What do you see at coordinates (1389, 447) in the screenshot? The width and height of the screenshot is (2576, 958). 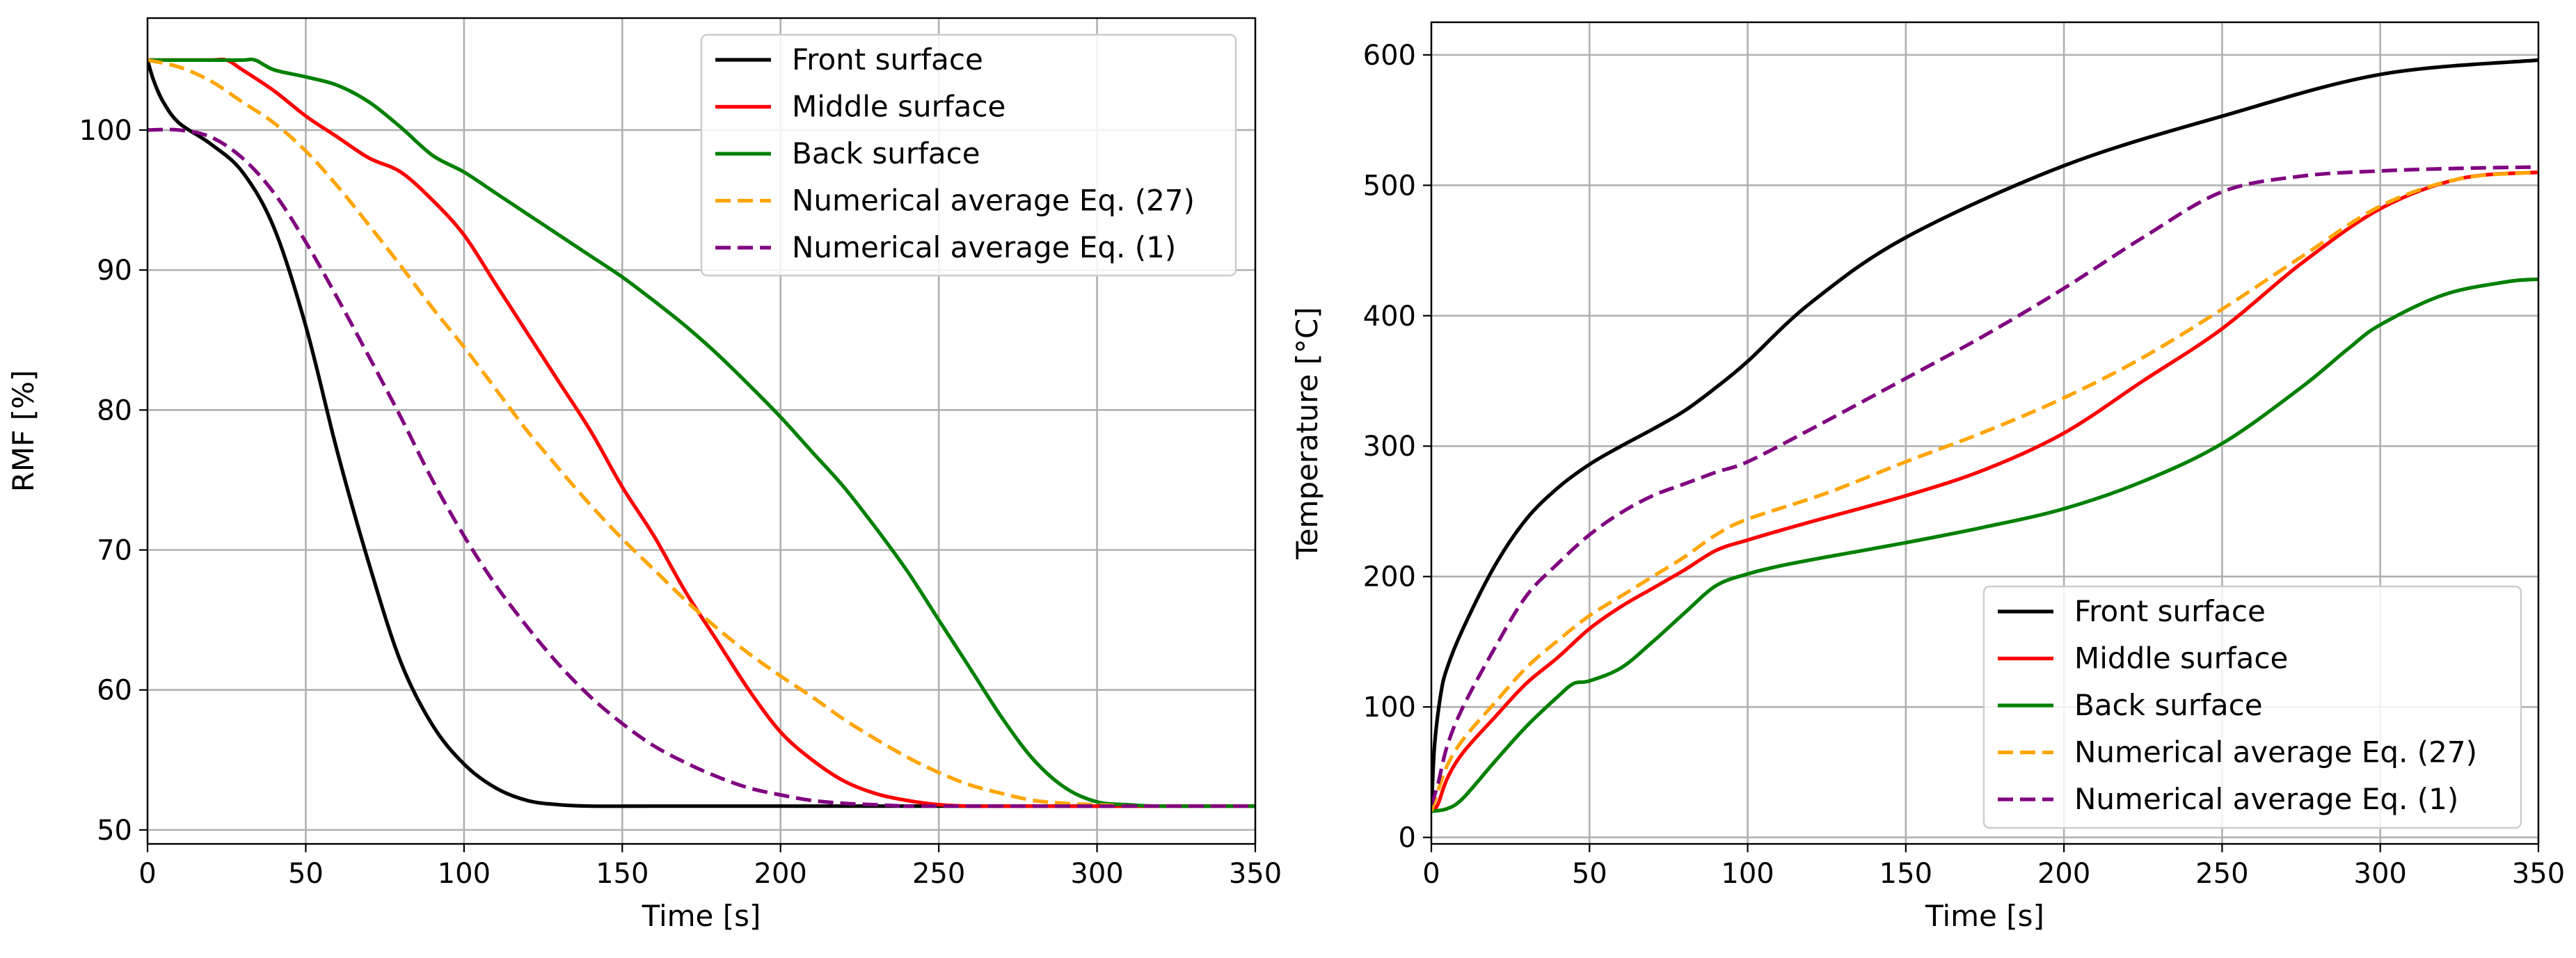 I see `y-tick-label: 300` at bounding box center [1389, 447].